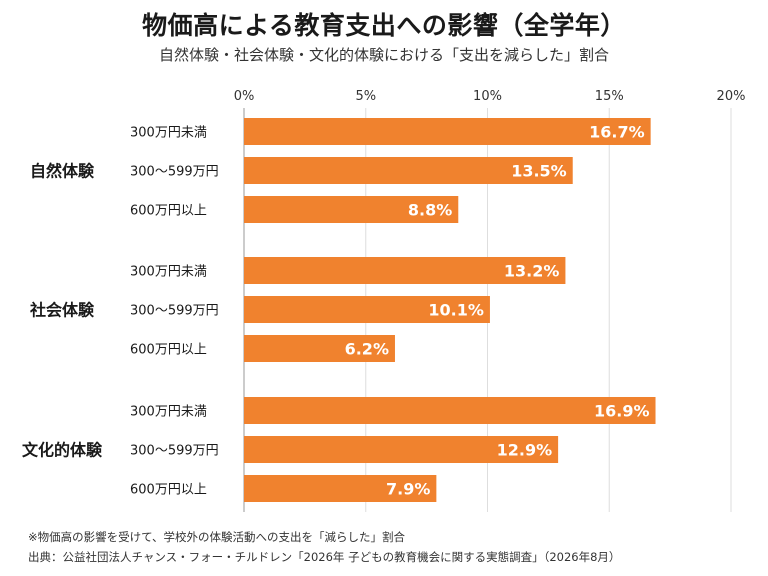 This screenshot has width=768, height=576. What do you see at coordinates (408, 489) in the screenshot?
I see `data-label: 7.9%` at bounding box center [408, 489].